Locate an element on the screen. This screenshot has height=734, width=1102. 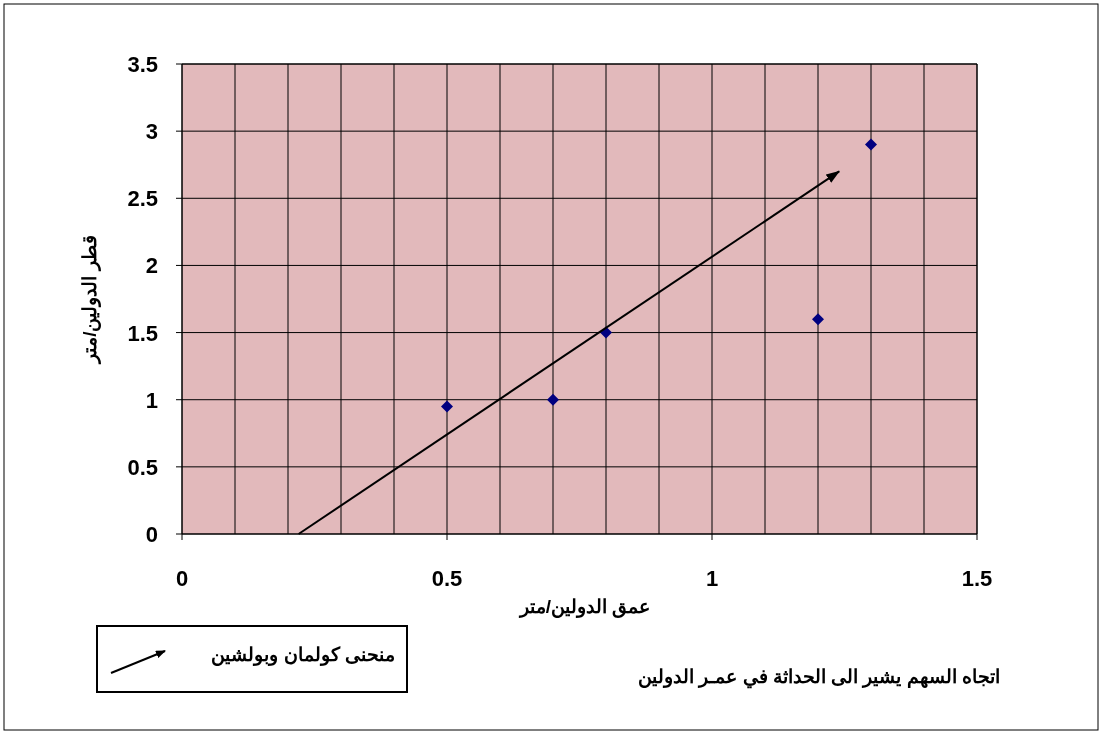
y-axis-title: قطر الدولين/متر is located at coordinates (90, 300).